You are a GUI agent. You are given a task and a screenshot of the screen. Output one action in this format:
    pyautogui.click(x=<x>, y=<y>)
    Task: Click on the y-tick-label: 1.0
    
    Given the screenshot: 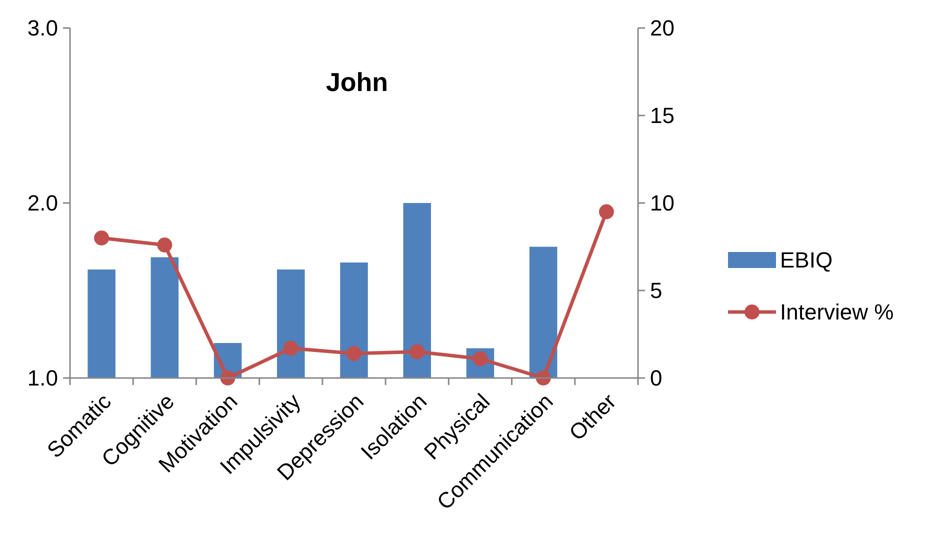 What is the action you would take?
    pyautogui.click(x=42, y=378)
    